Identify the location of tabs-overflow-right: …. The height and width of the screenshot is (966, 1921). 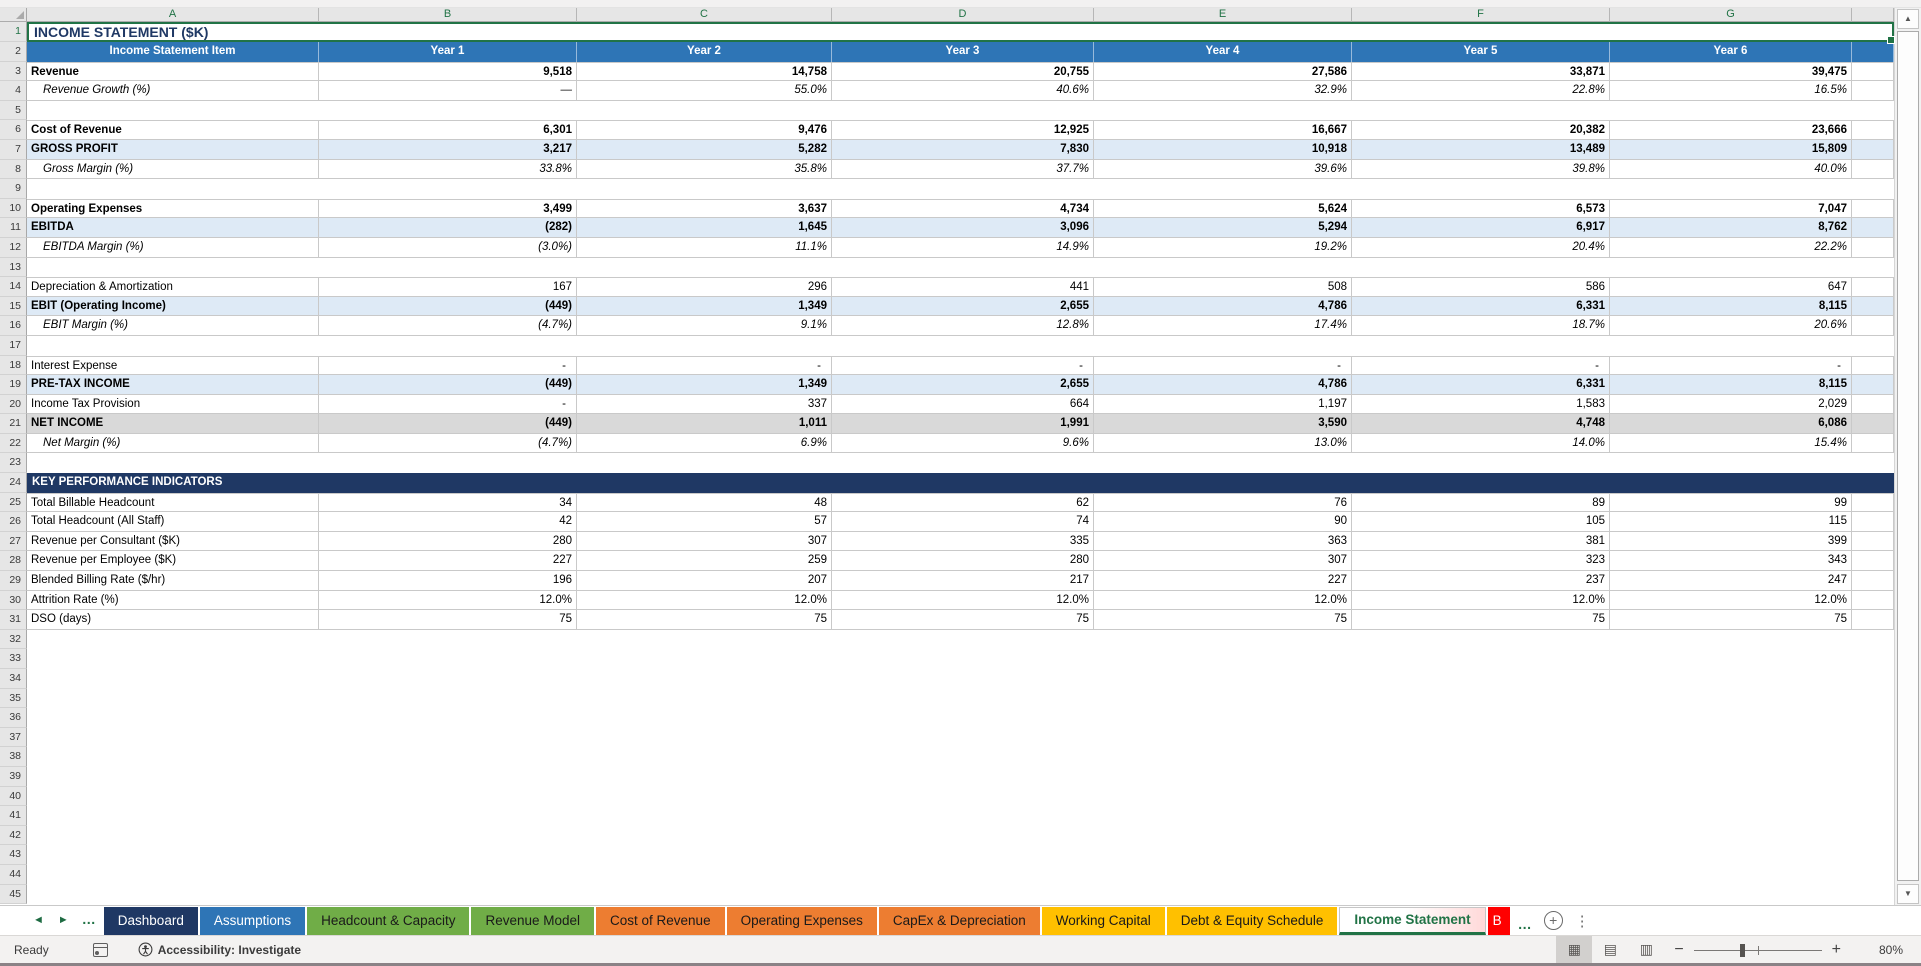
(1524, 924).